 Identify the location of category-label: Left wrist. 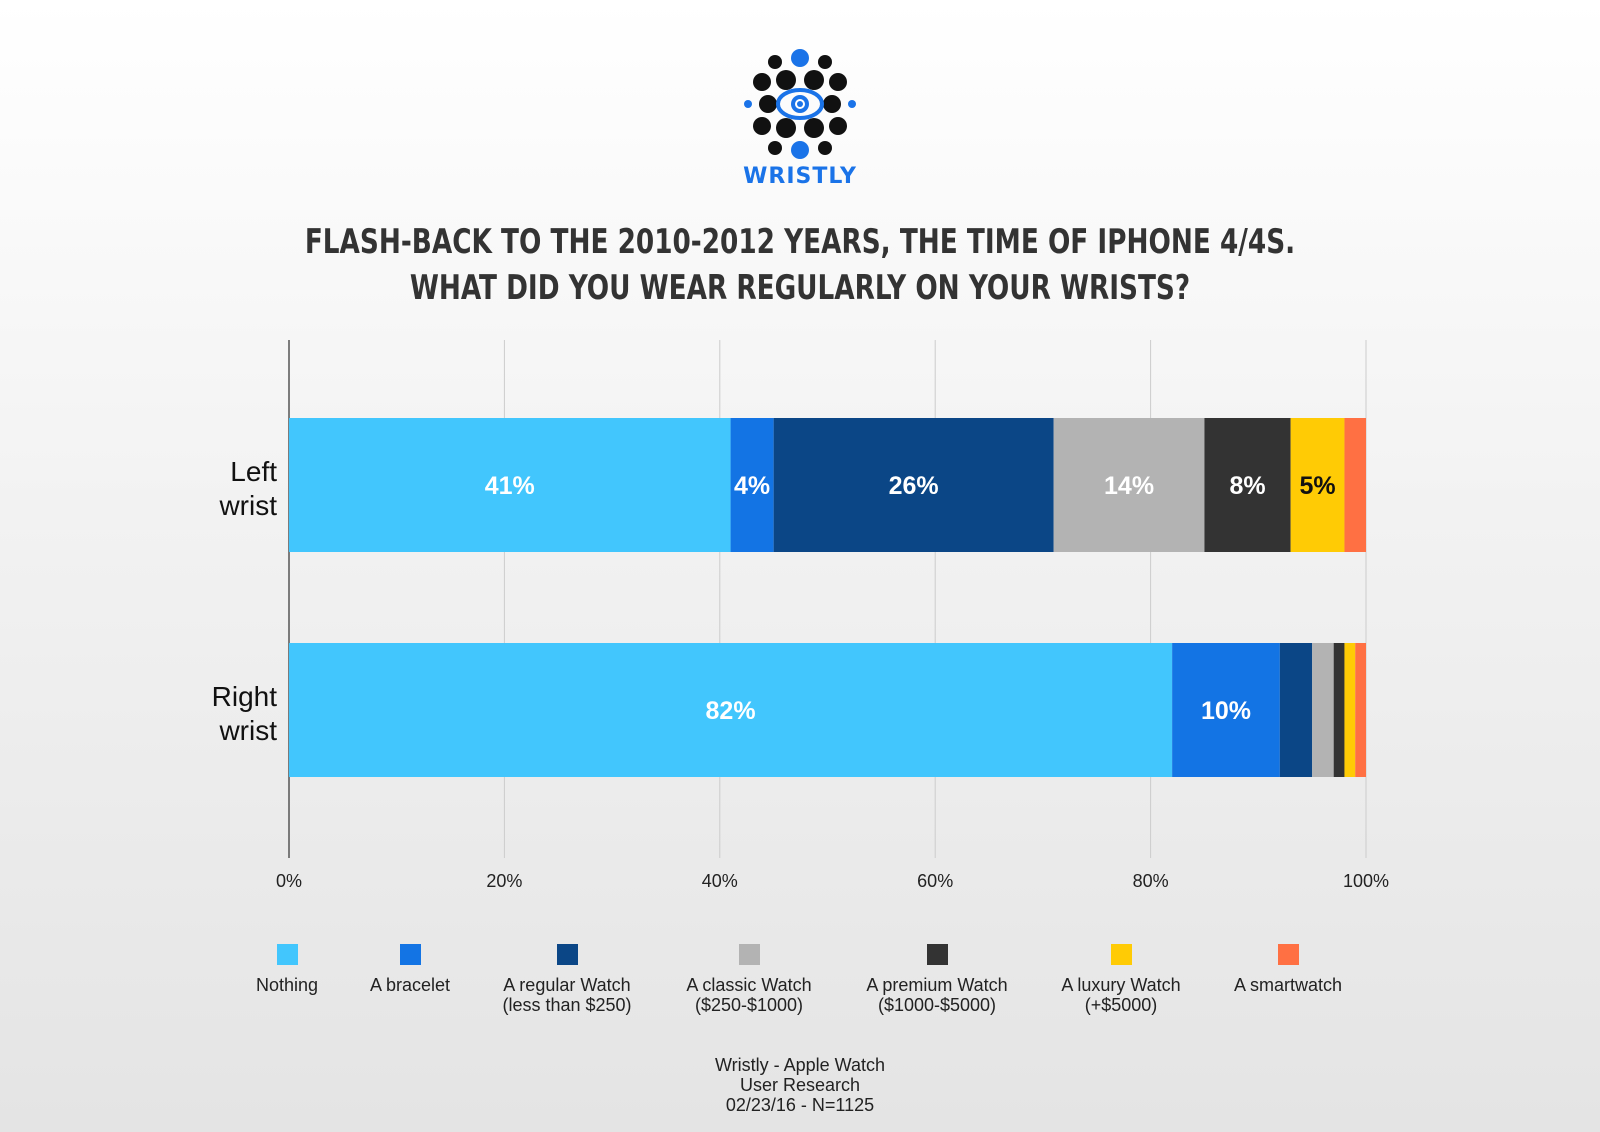
(247, 488).